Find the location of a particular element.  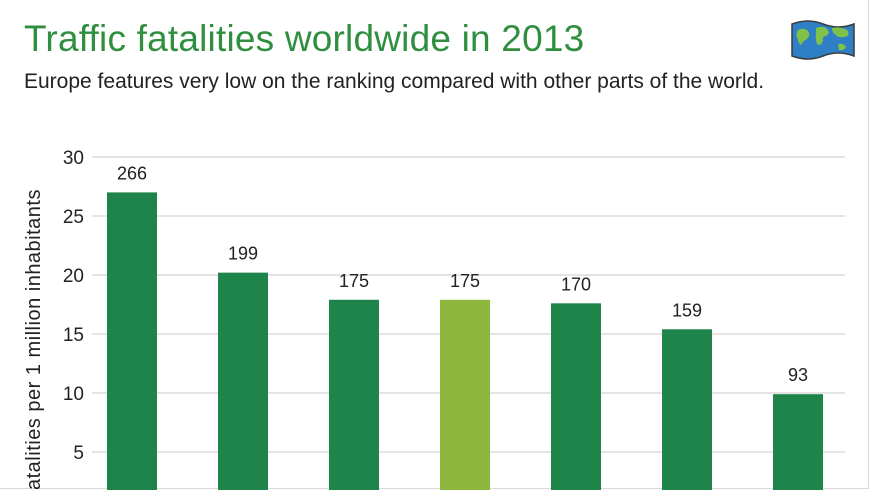

y-tick-label: 20 is located at coordinates (73, 276).